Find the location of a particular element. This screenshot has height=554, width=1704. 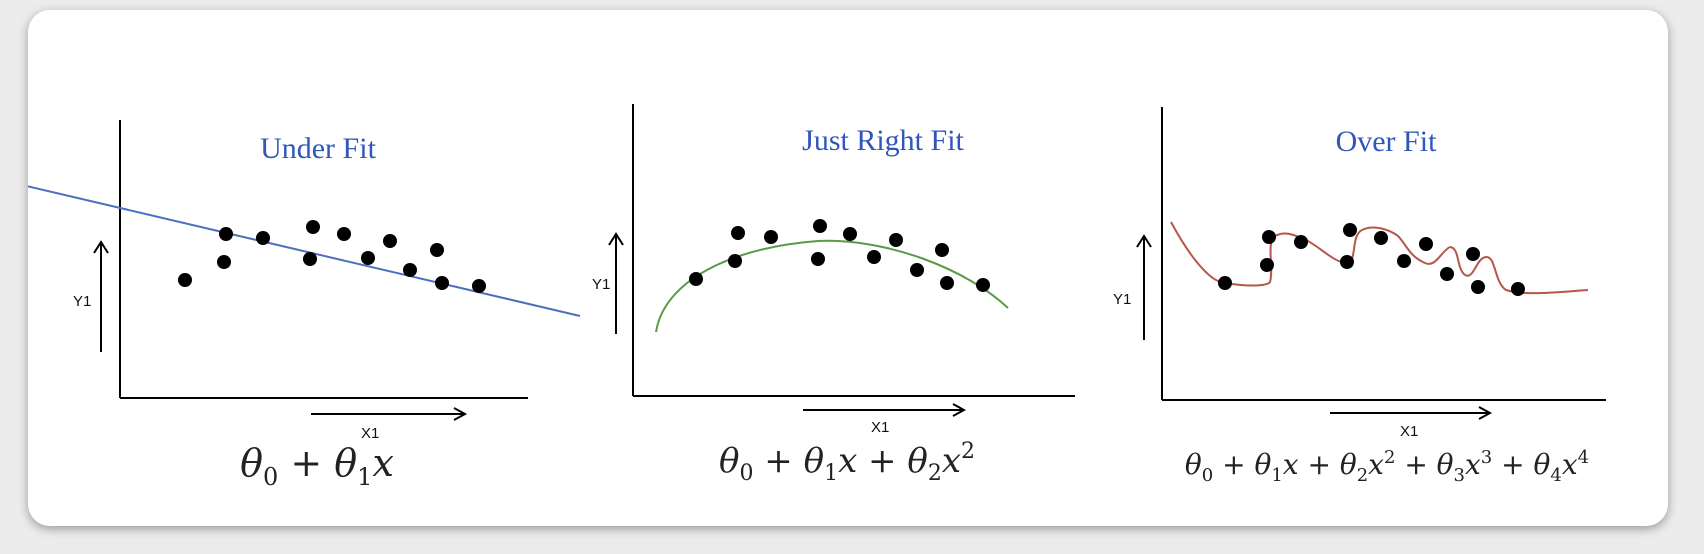

hypothesis-formula: θ0 + θ1x + θ2x2 is located at coordinates (847, 462).